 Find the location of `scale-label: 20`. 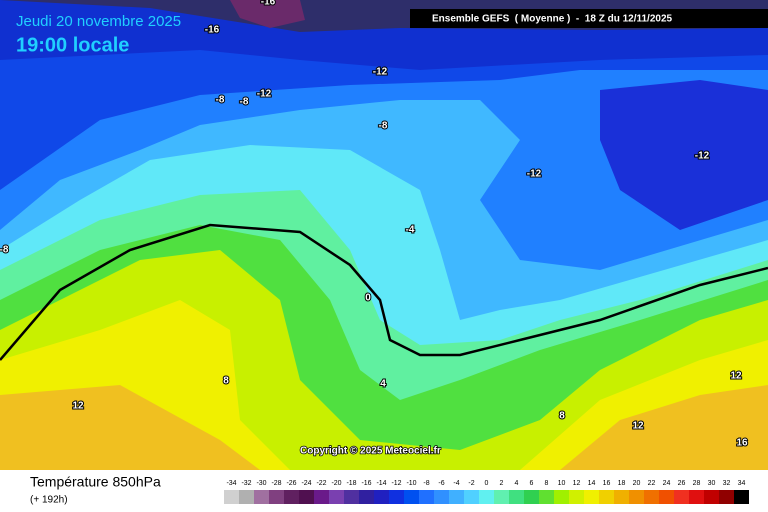

scale-label: 20 is located at coordinates (637, 483).